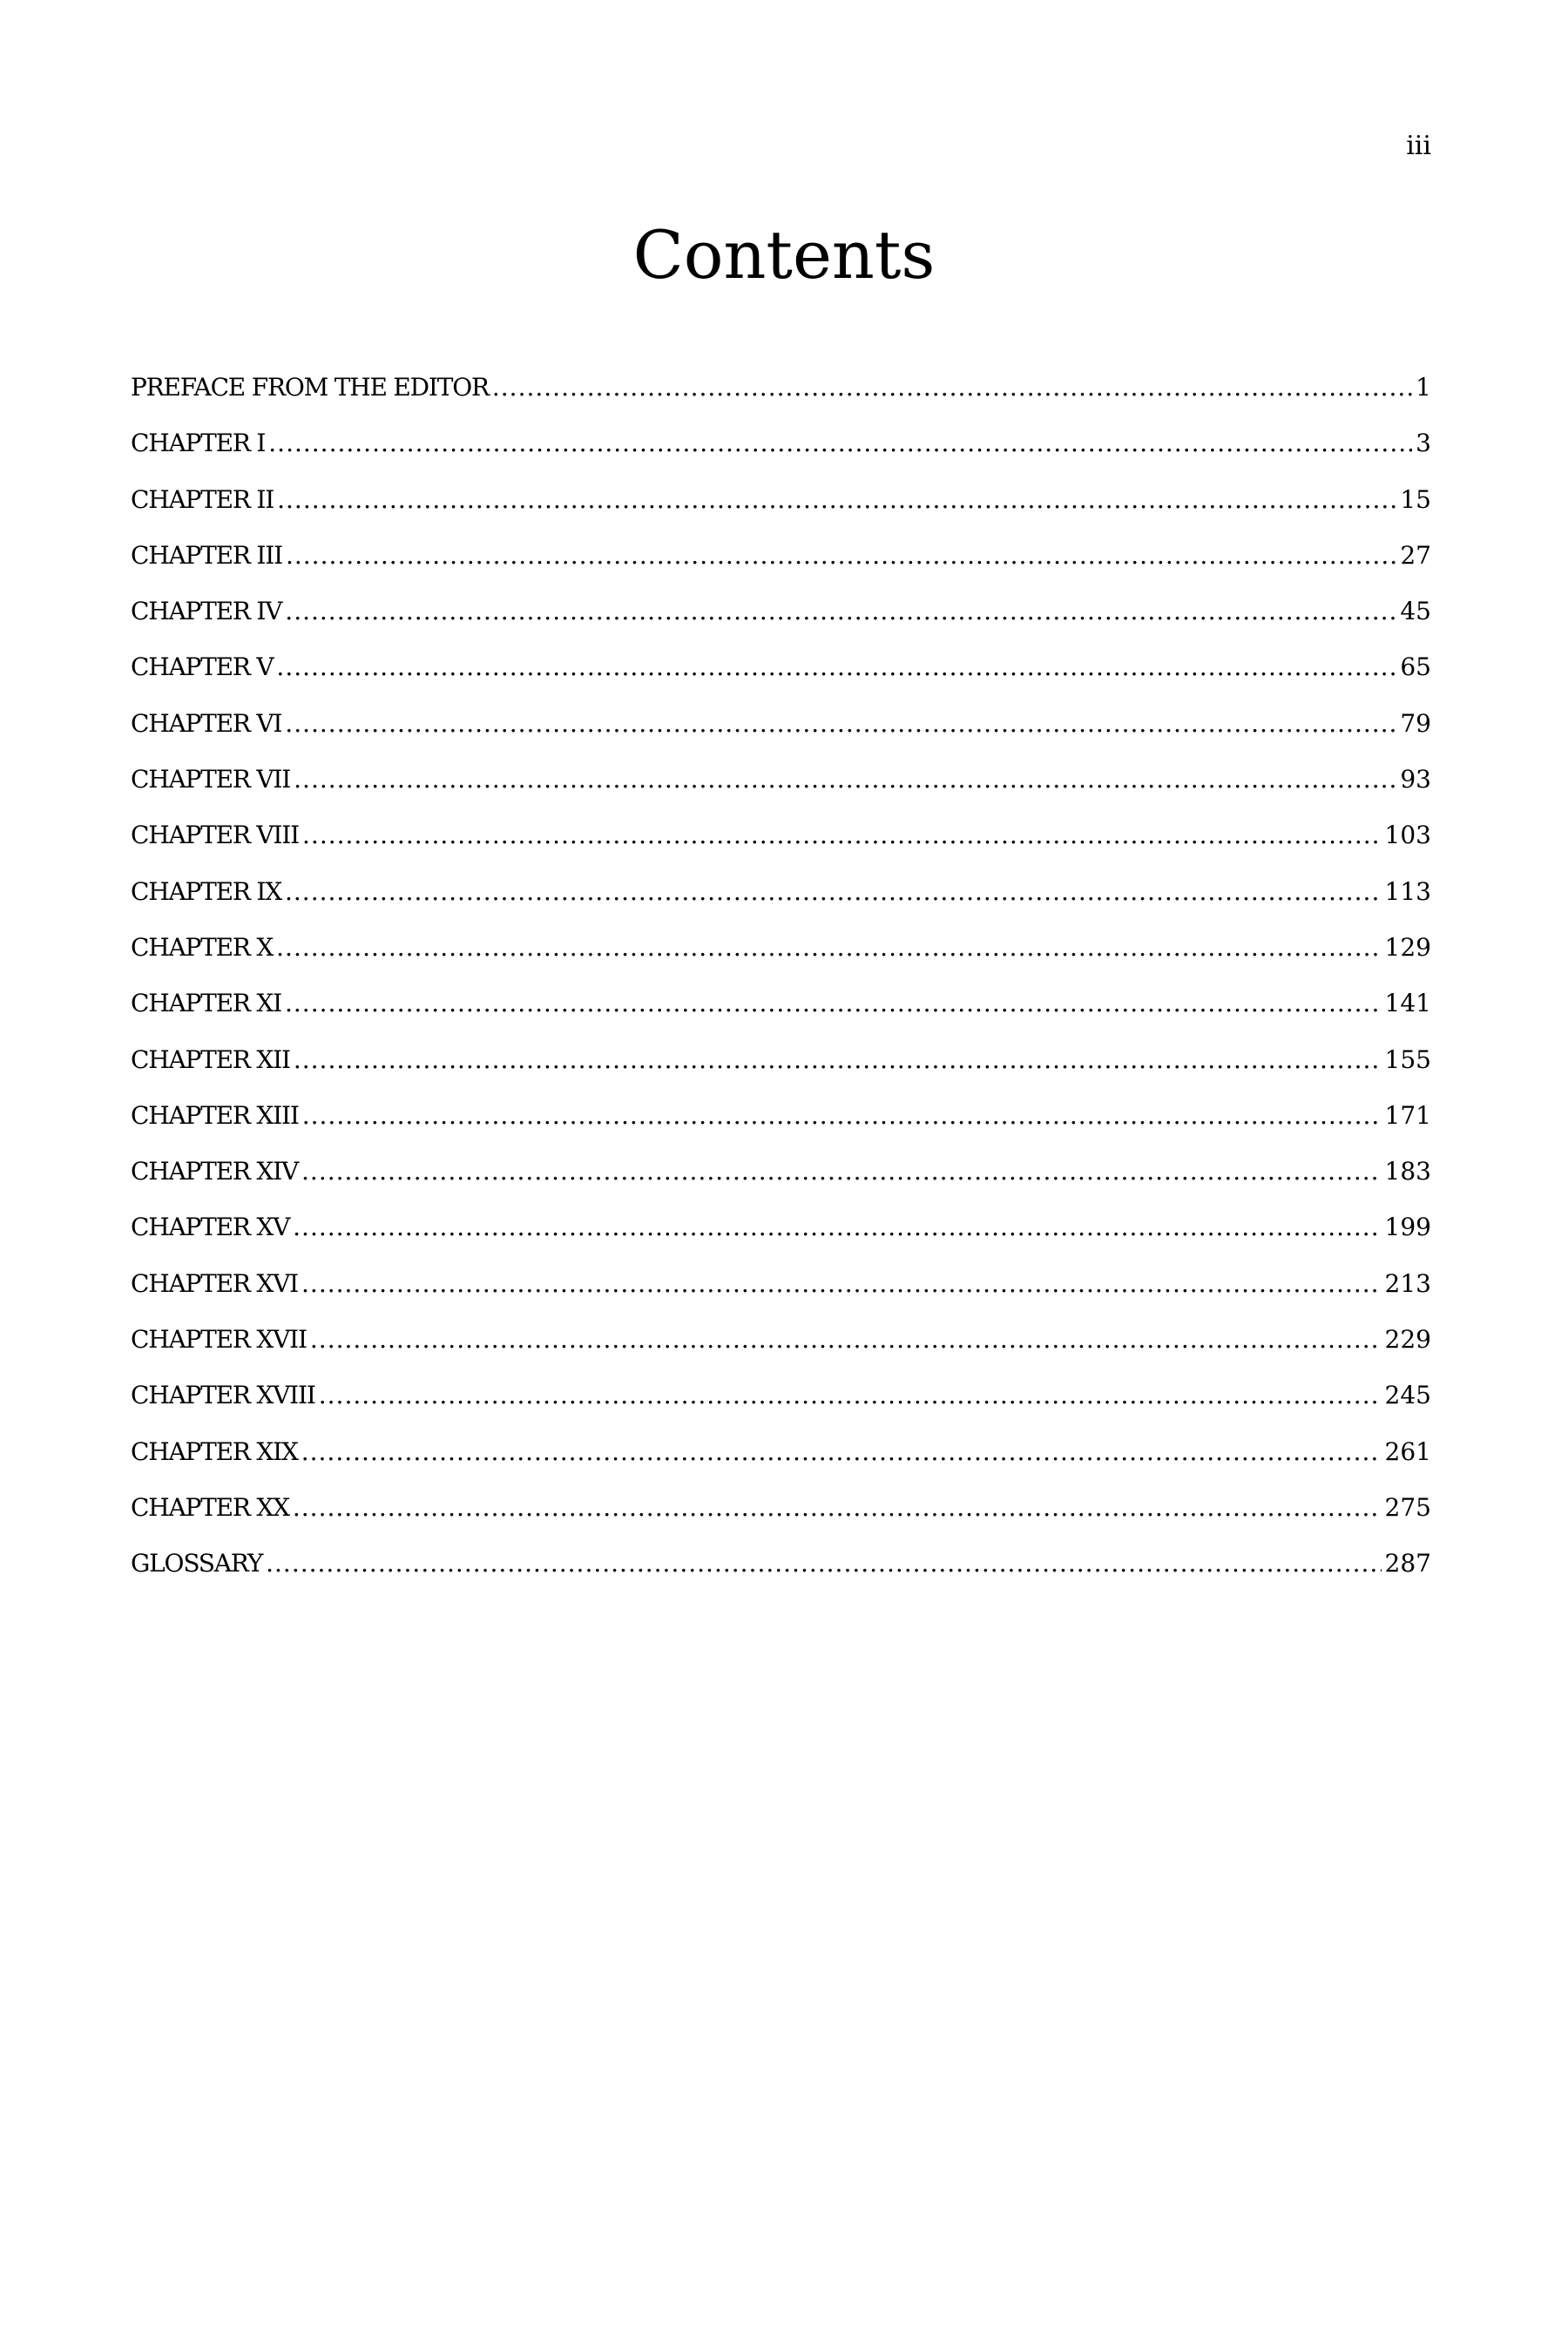 This screenshot has width=1568, height=2352. Describe the element at coordinates (1408, 1227) in the screenshot. I see `toc-entry-page: 199` at that location.